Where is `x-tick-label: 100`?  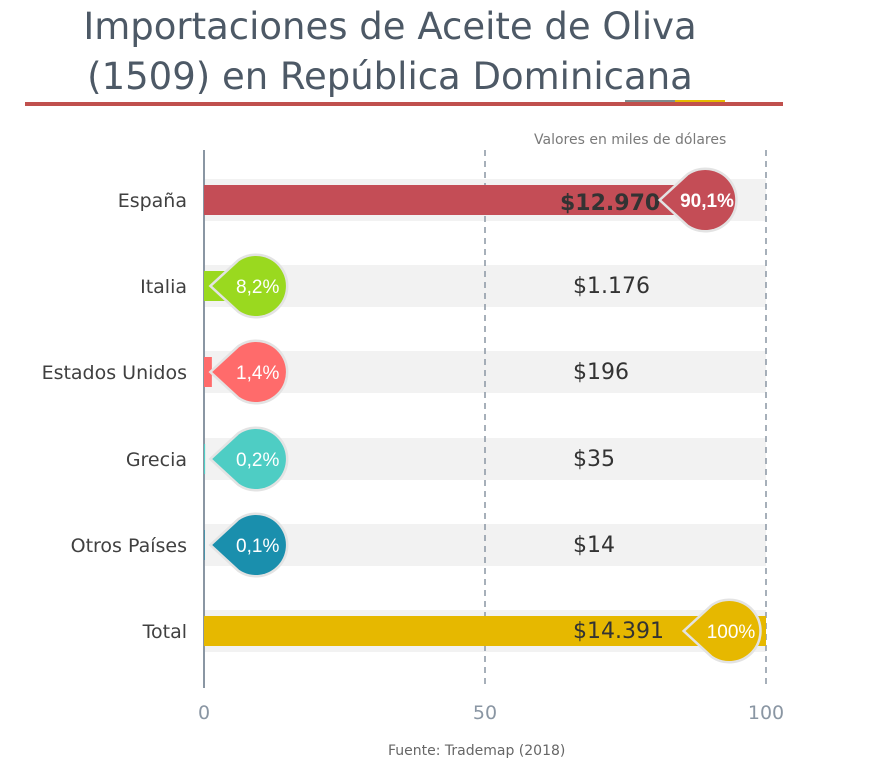
x-tick-label: 100 is located at coordinates (766, 713).